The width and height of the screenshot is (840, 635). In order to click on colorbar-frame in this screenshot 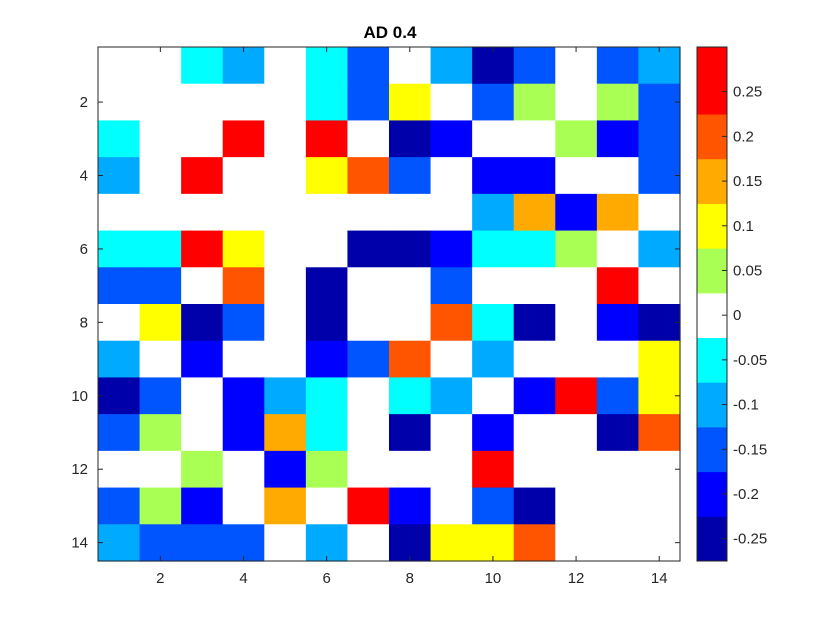, I will do `click(712, 304)`.